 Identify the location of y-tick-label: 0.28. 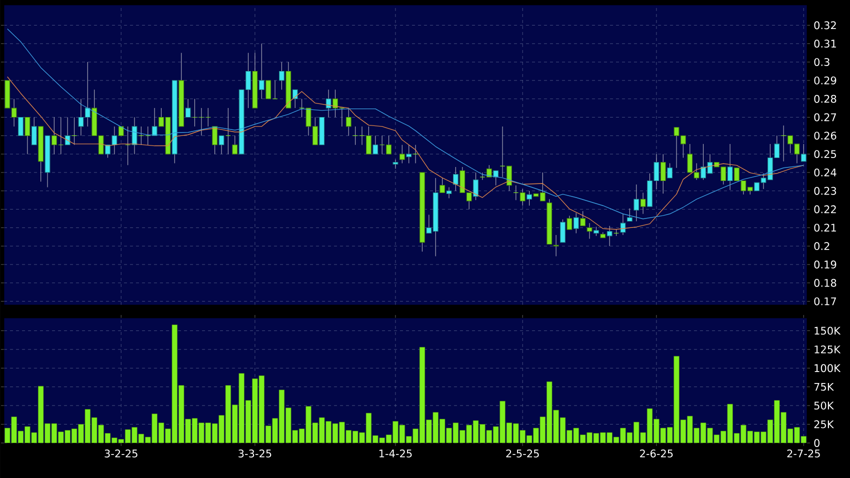
(825, 98).